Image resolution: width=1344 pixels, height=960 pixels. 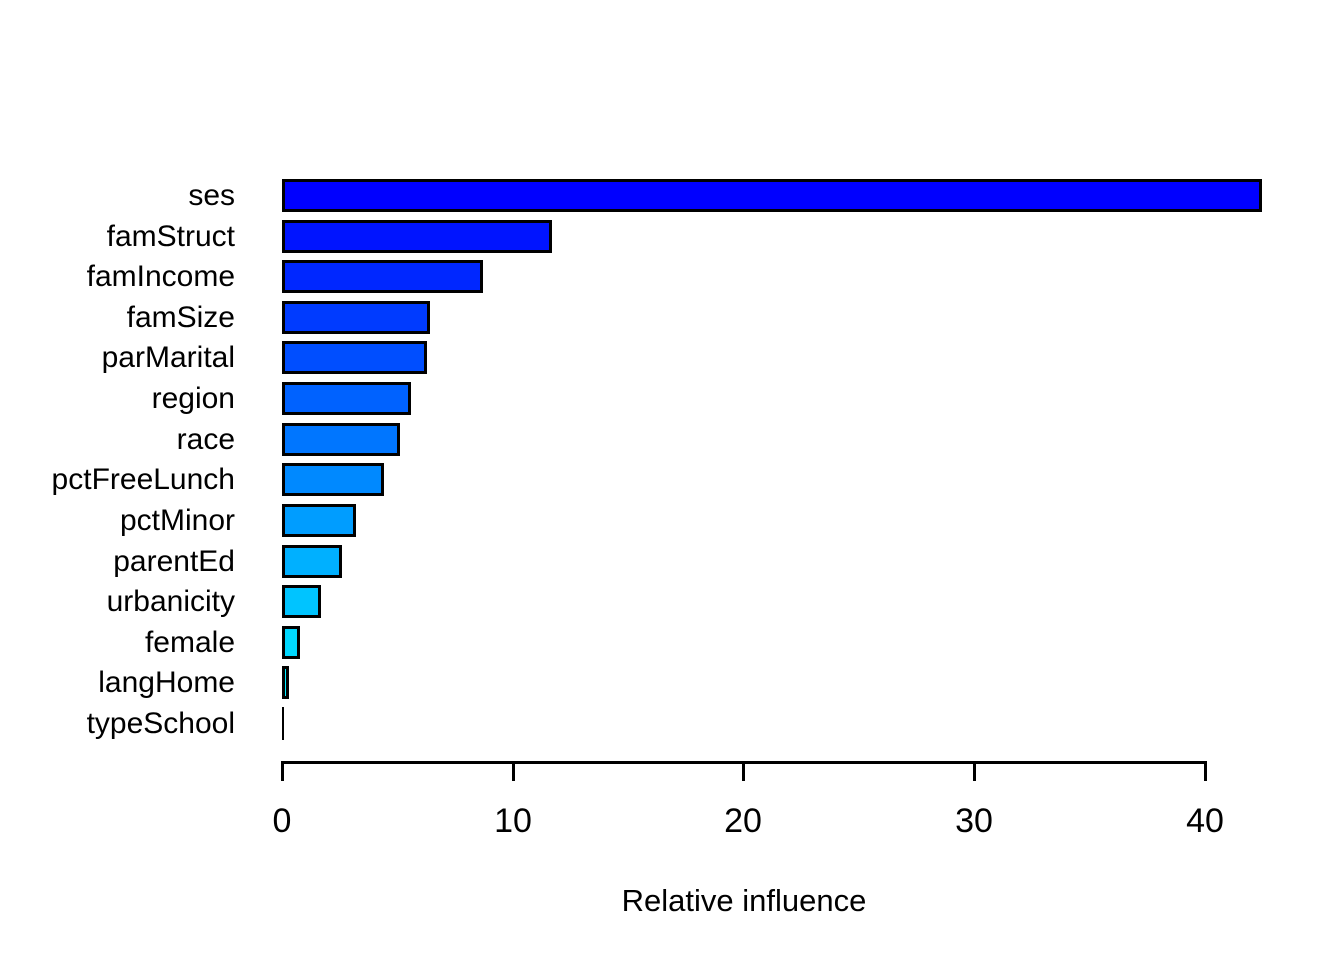 I want to click on bar-famSize, so click(x=356, y=317).